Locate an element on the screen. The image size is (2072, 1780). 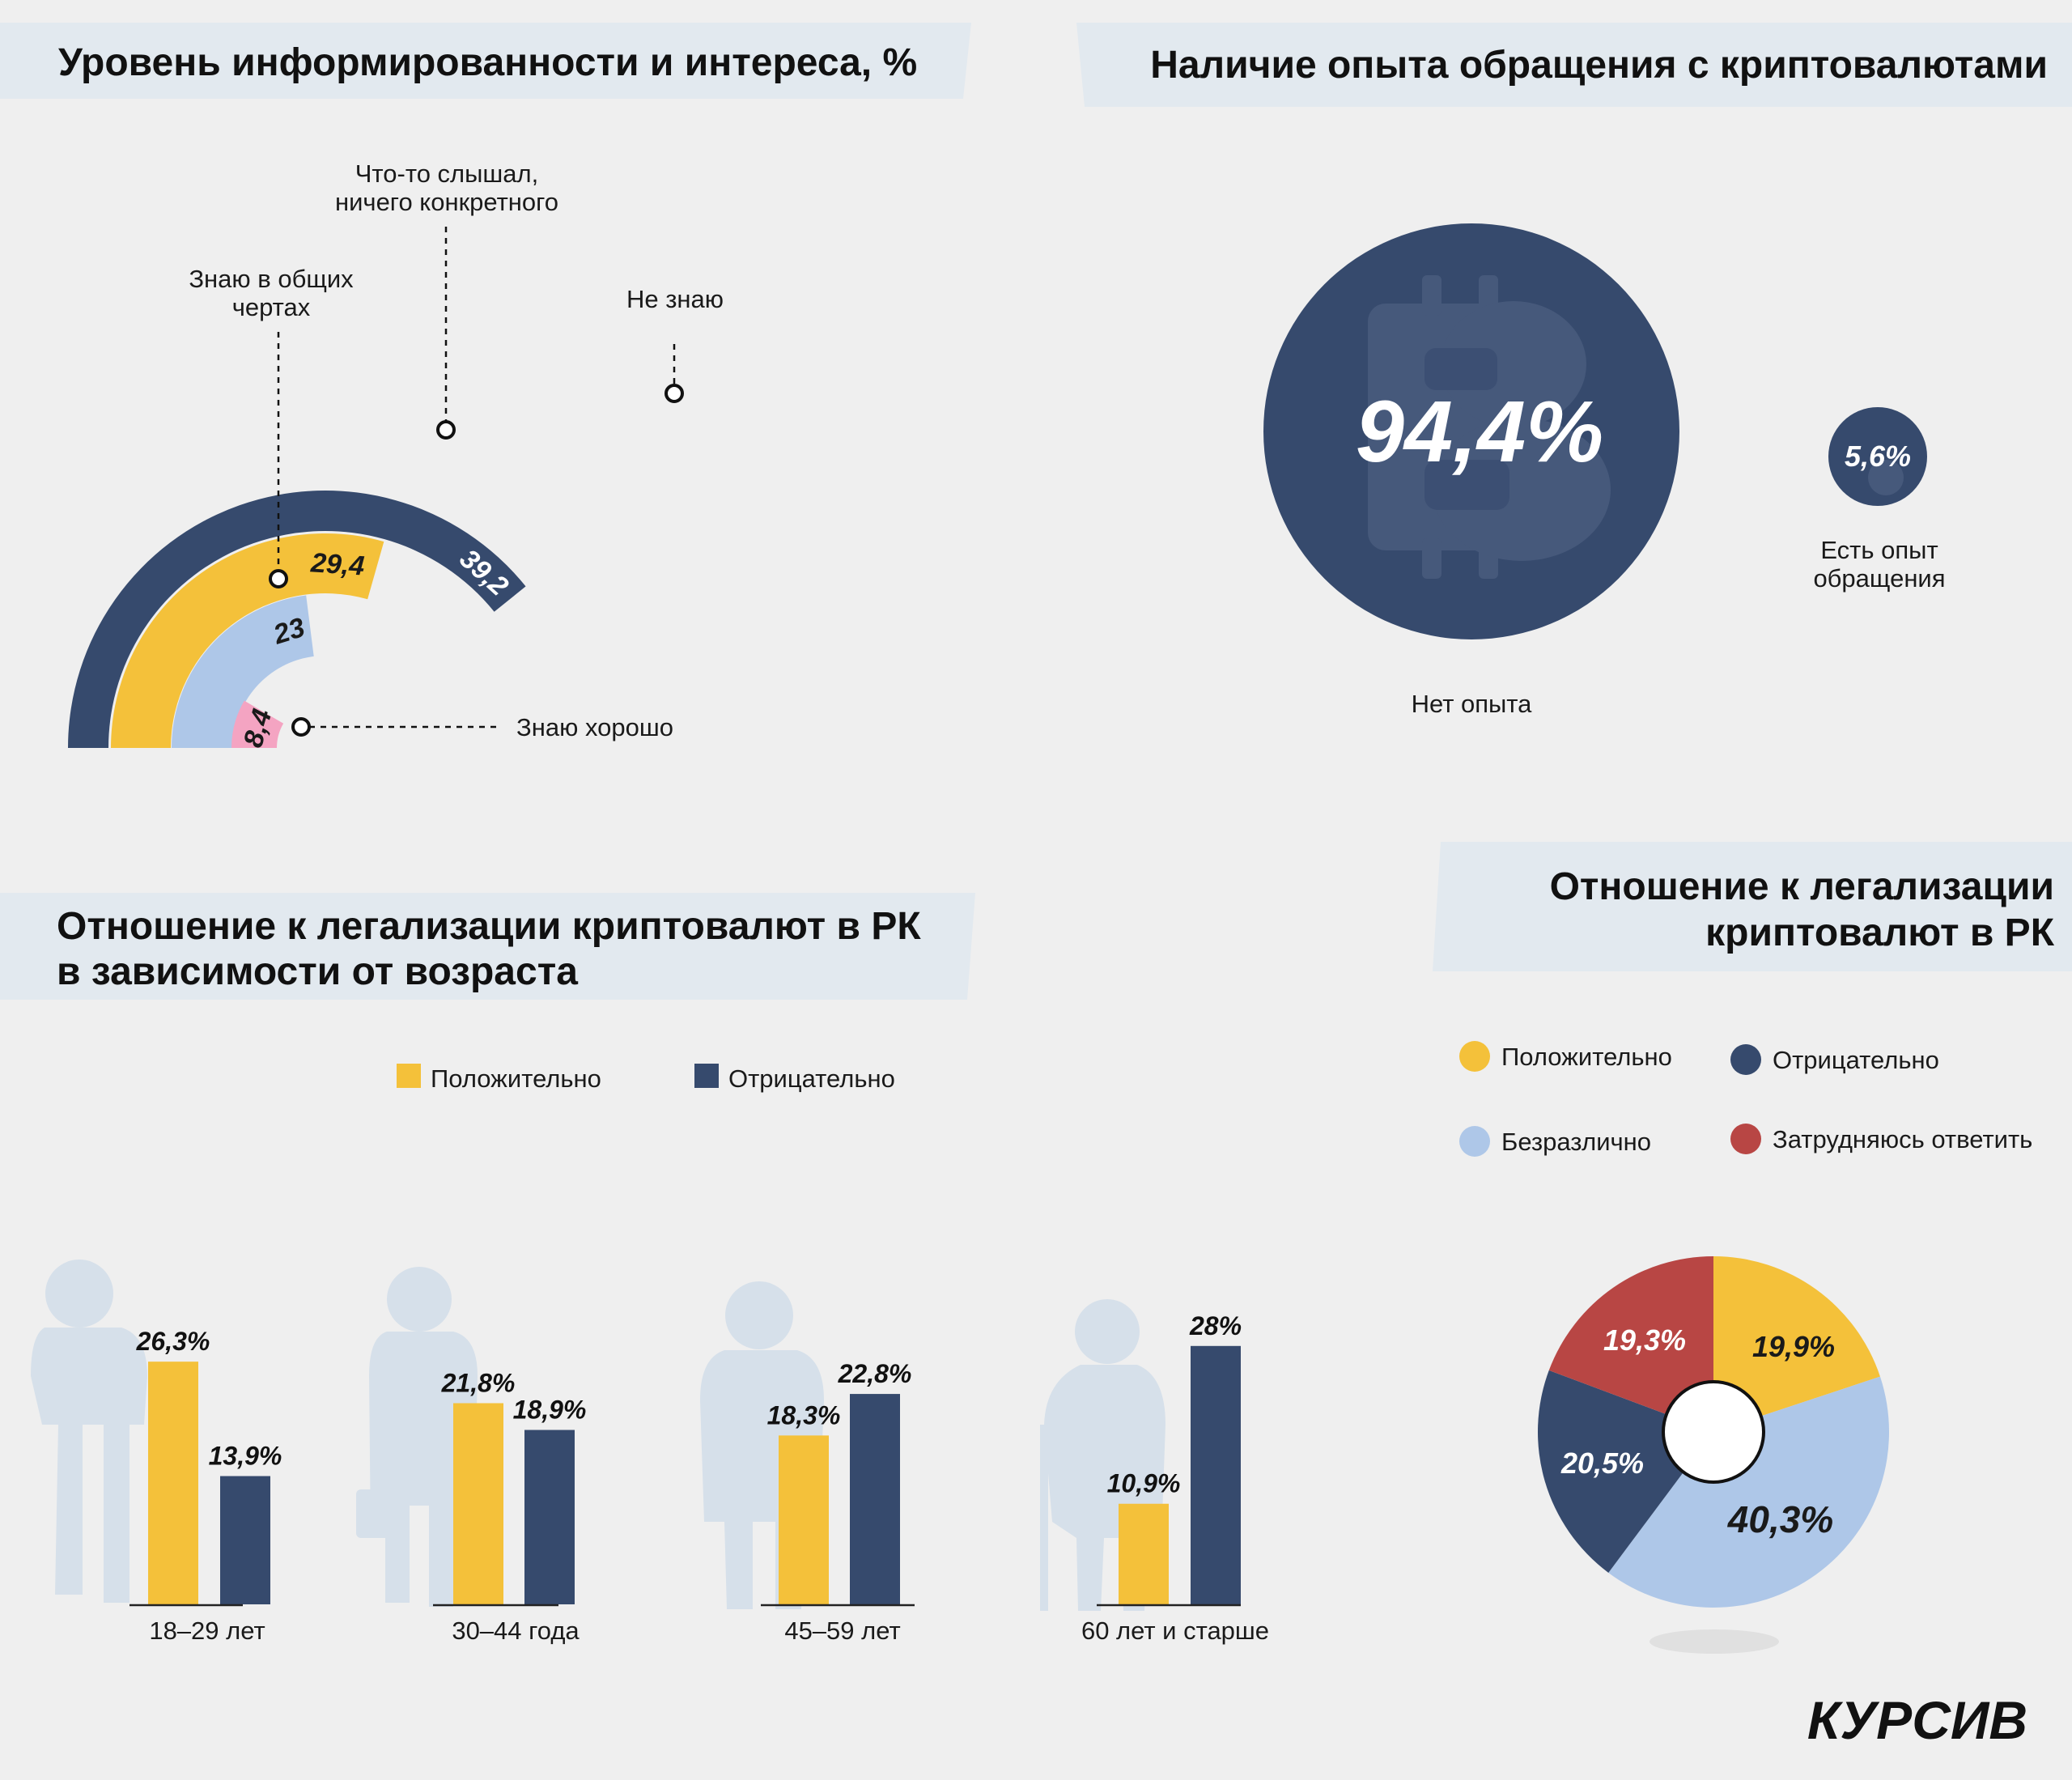
radial-value-1: 29,4 is located at coordinates (337, 564).